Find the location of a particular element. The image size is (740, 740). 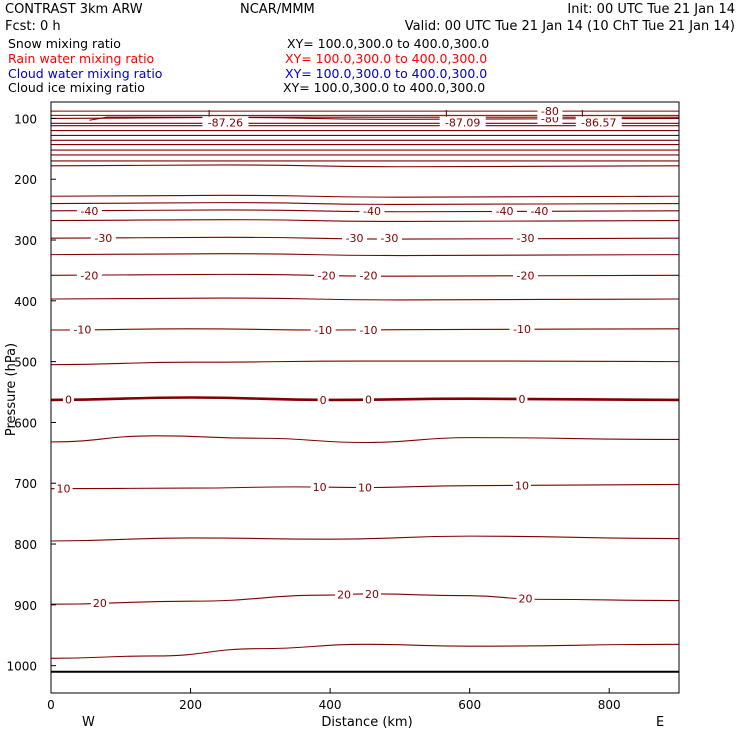

isotherm-label-upper-4-2: -40 is located at coordinates (505, 211).